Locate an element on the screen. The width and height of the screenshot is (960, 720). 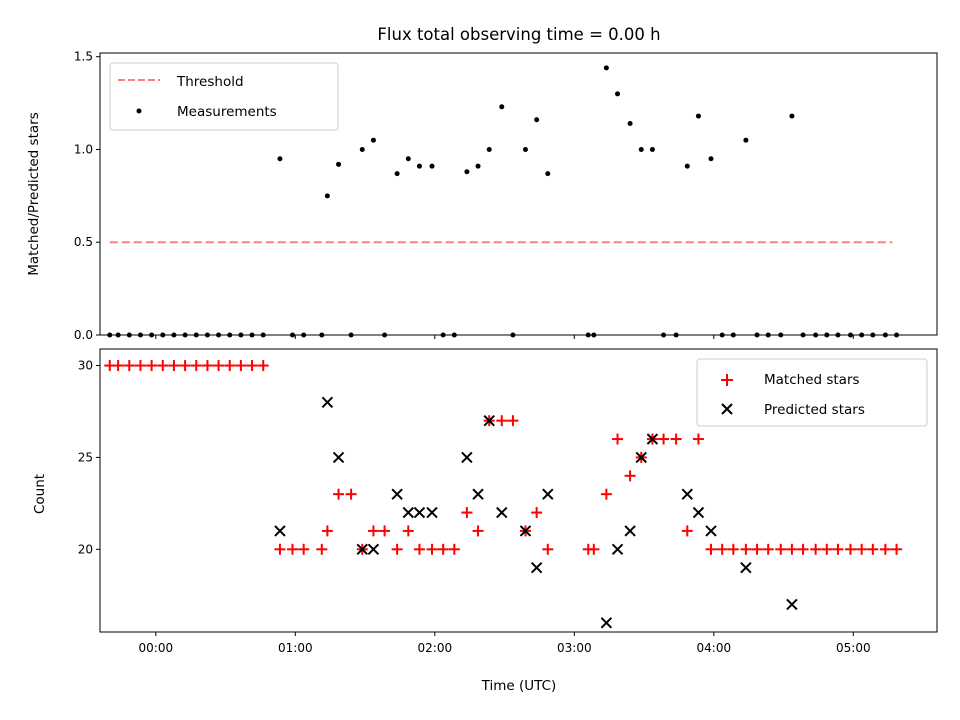
y-tick-label: 25 is located at coordinates (85, 457).